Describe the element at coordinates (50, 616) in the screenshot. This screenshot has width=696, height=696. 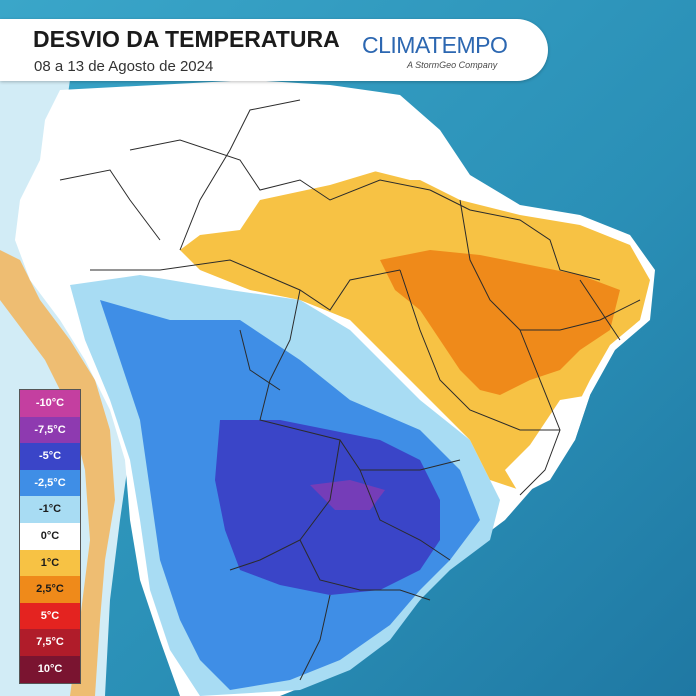
I see `legend-item: 5°C` at that location.